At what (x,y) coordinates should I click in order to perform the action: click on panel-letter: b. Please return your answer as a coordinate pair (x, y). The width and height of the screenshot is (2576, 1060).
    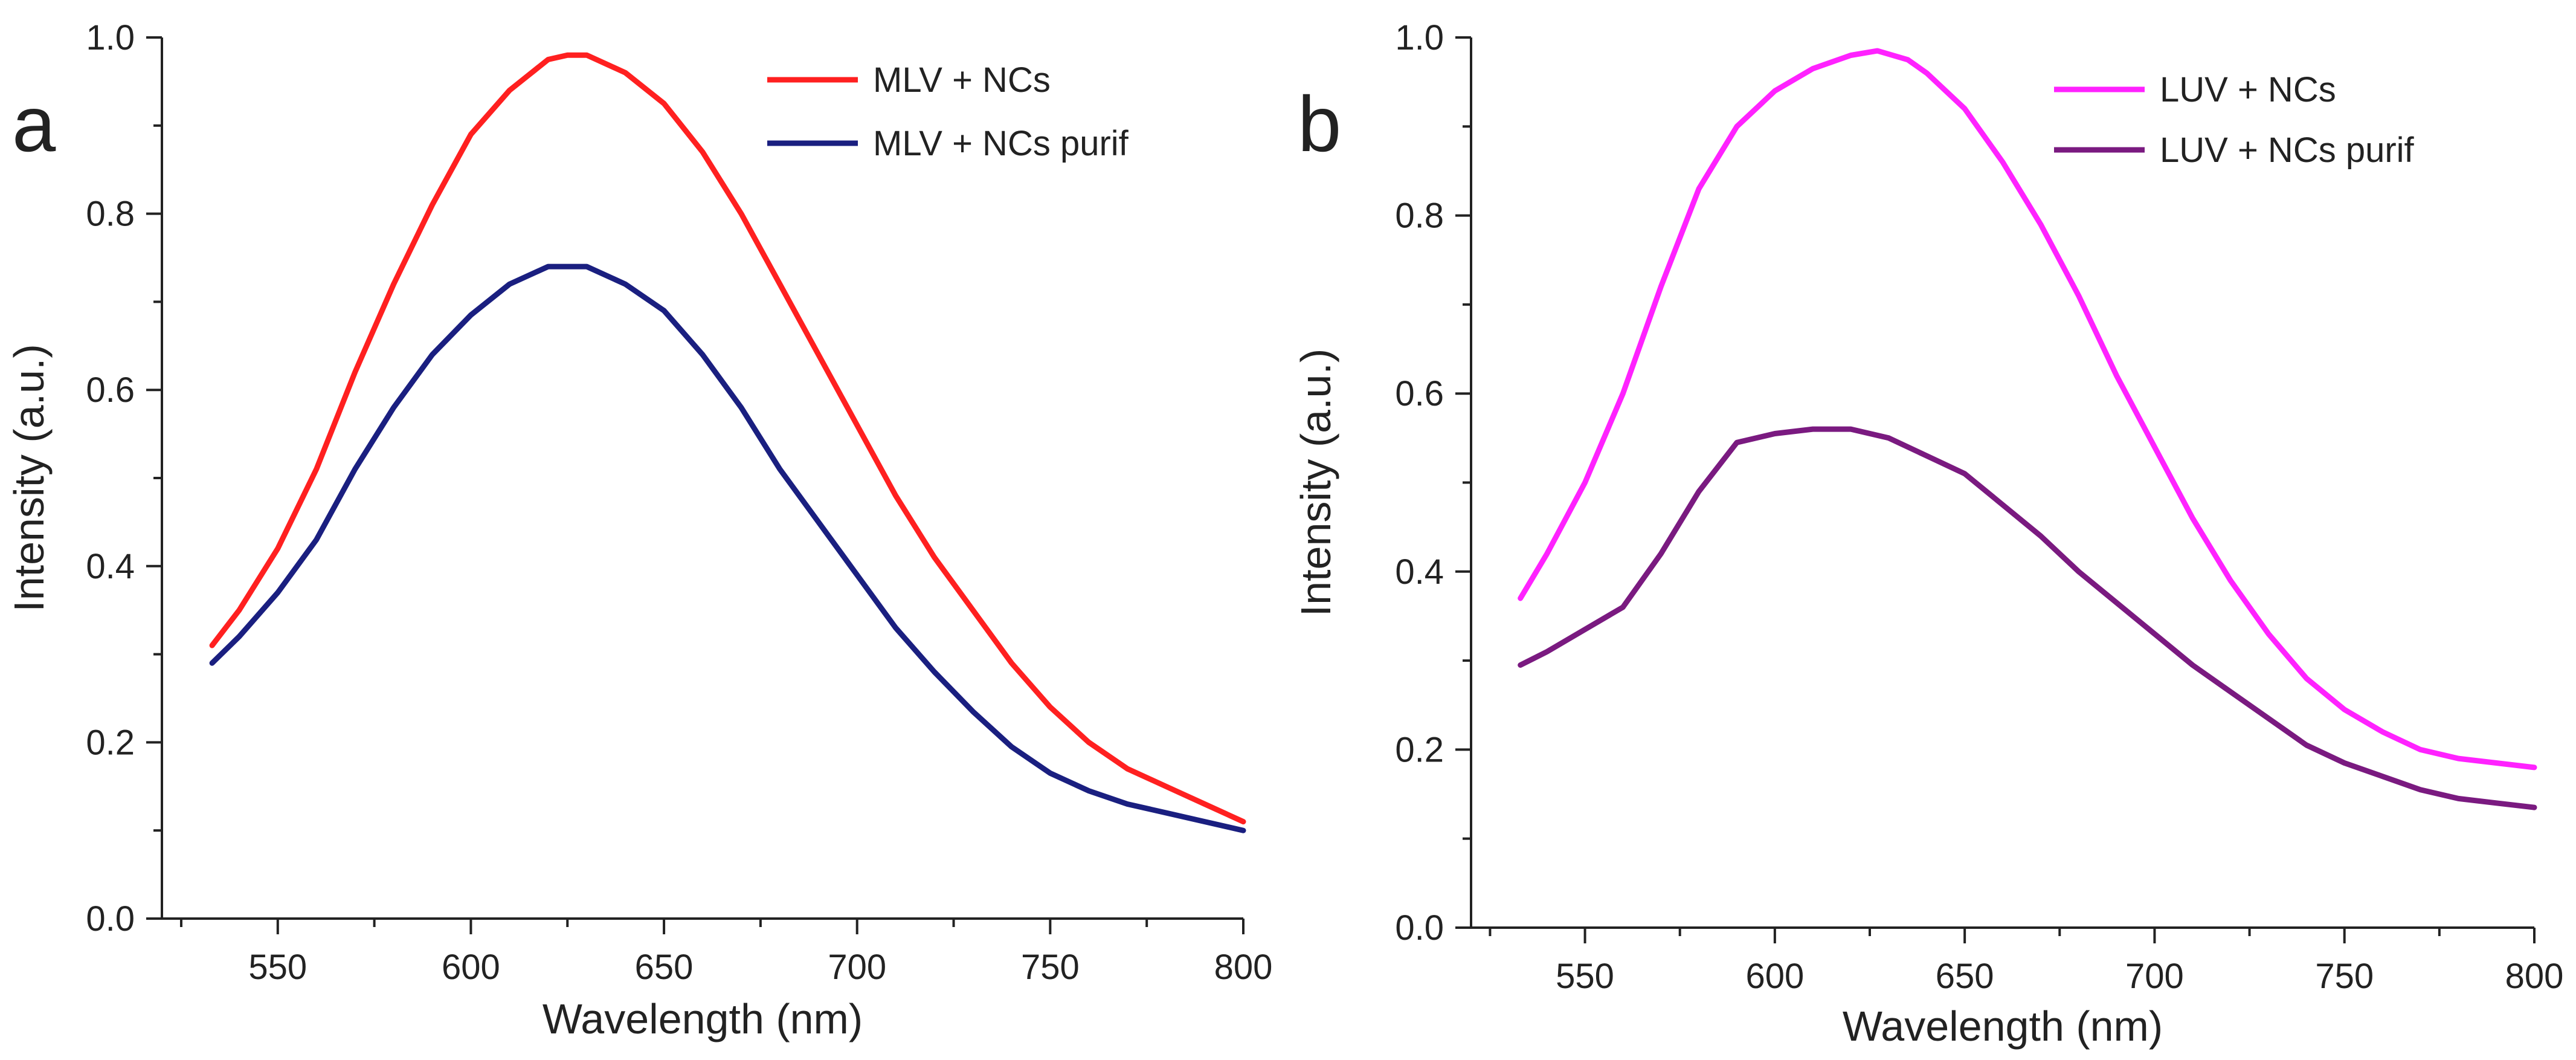
    Looking at the image, I should click on (1319, 124).